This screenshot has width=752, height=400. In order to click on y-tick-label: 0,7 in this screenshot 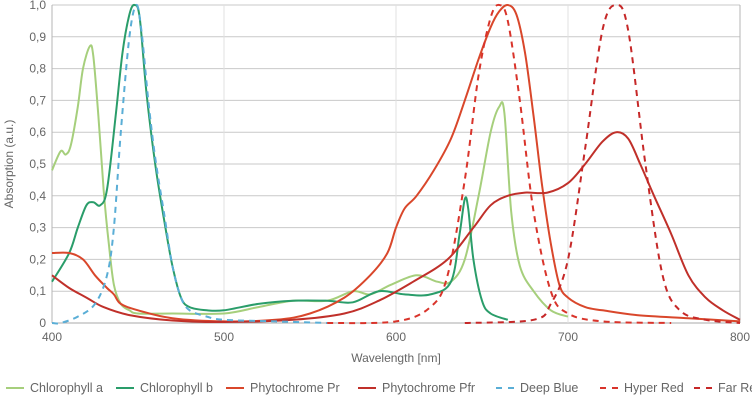, I will do `click(37, 100)`.